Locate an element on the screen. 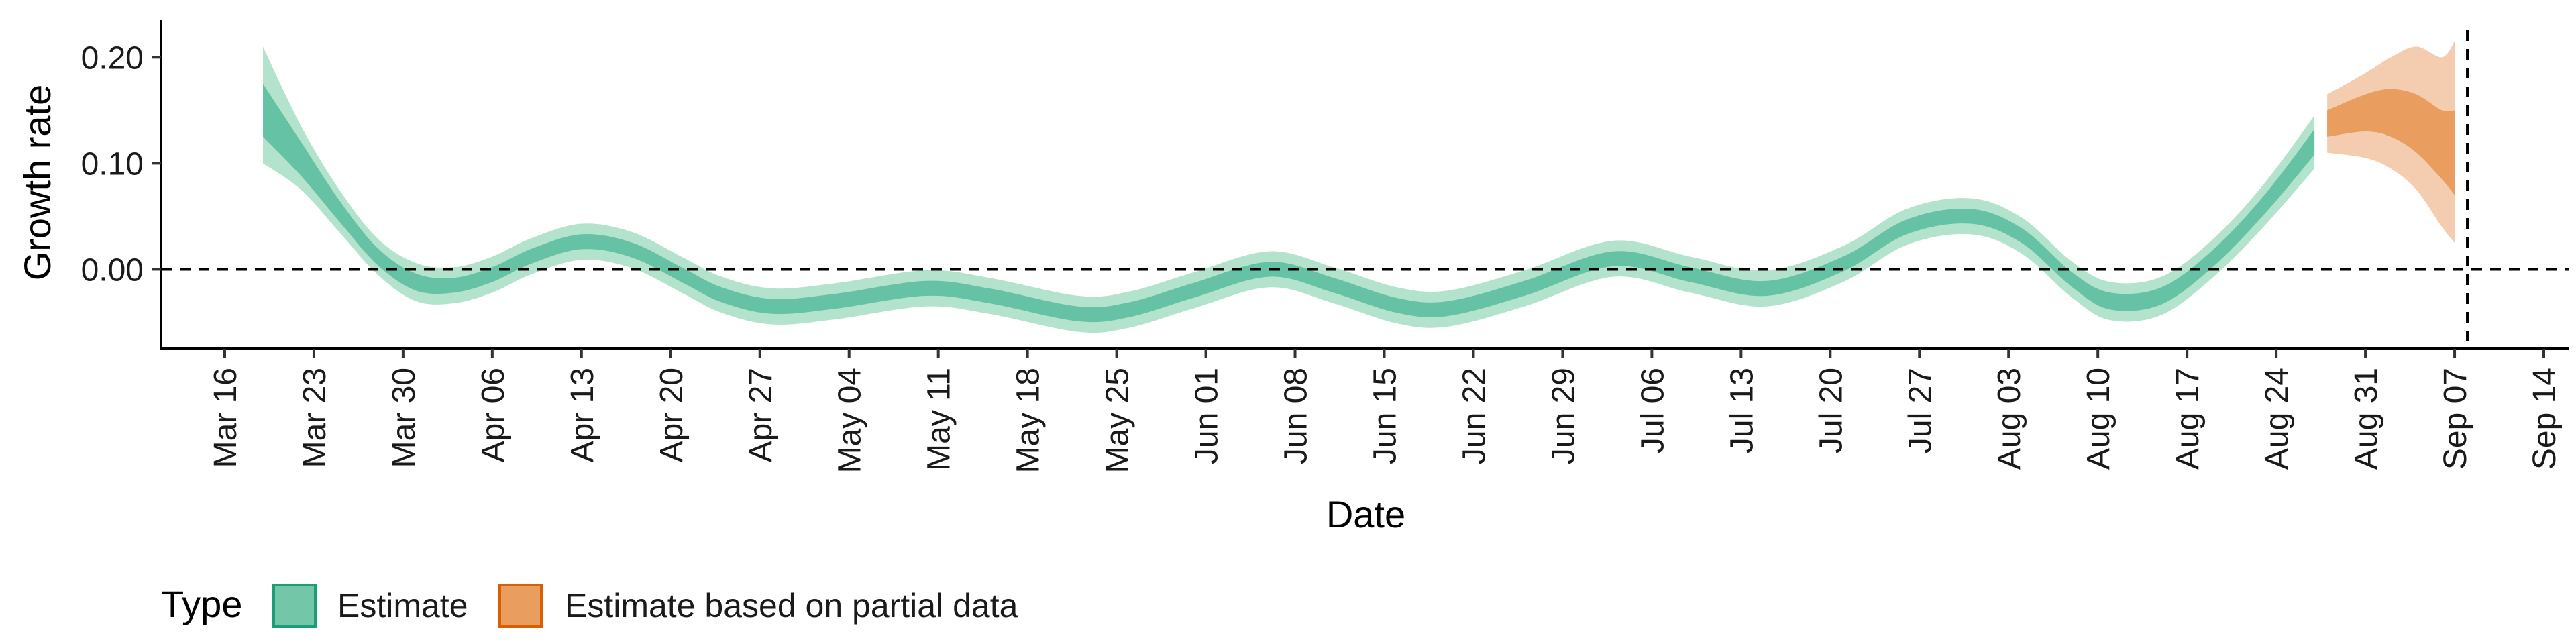 The height and width of the screenshot is (644, 2576). x-tick-label: Jun 29 is located at coordinates (1563, 416).